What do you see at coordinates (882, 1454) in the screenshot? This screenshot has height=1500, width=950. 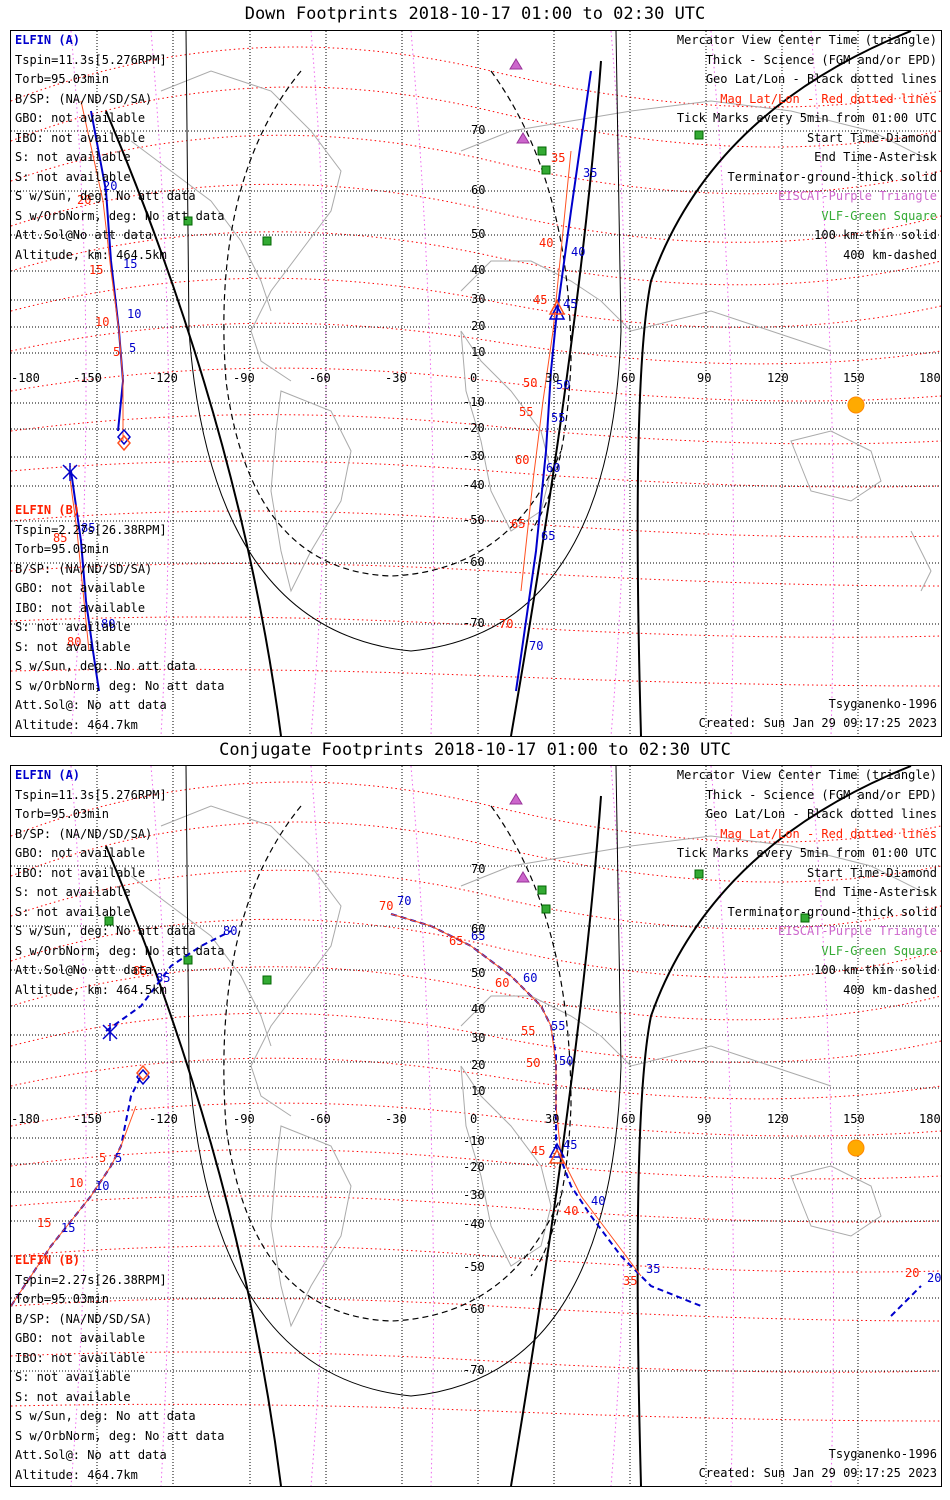 I see `model-name: Tsyganenko-1996` at bounding box center [882, 1454].